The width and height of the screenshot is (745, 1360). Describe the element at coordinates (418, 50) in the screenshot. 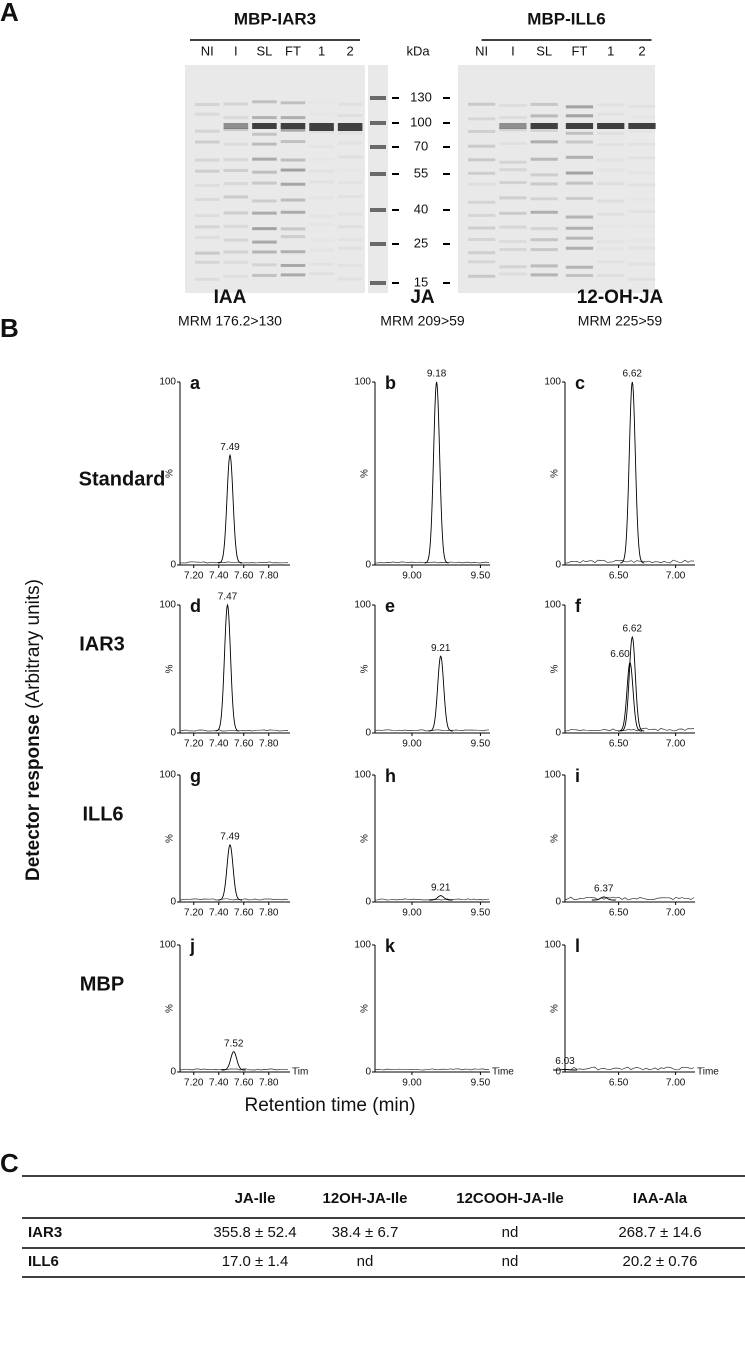

I see `marker-unit: kDa` at that location.